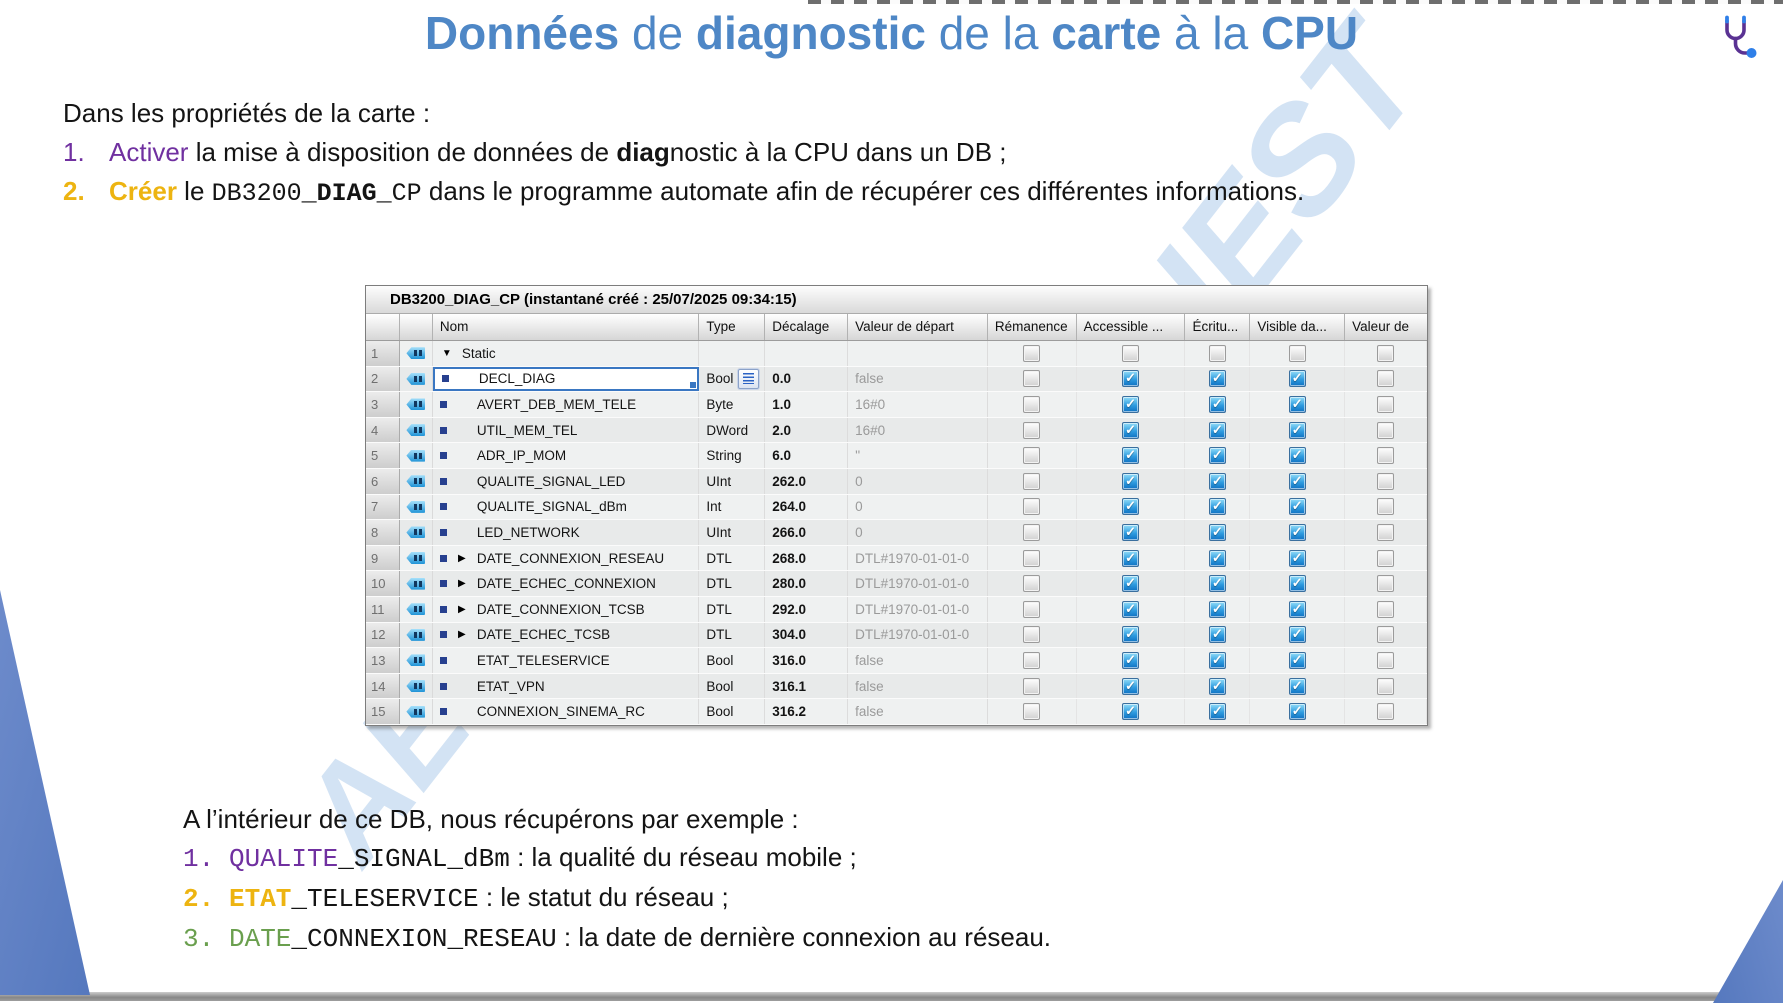 This screenshot has width=1783, height=1003. What do you see at coordinates (918, 353) in the screenshot?
I see `start-value-cell` at bounding box center [918, 353].